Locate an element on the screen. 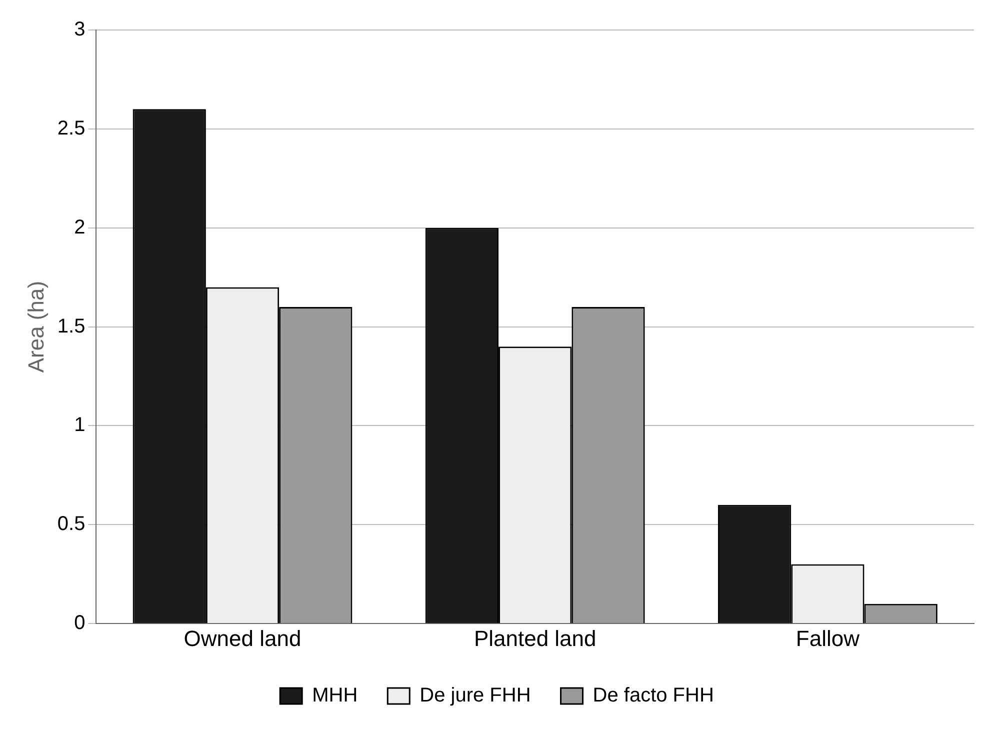 The image size is (994, 736). y-tick-label: 1.5 is located at coordinates (71, 326).